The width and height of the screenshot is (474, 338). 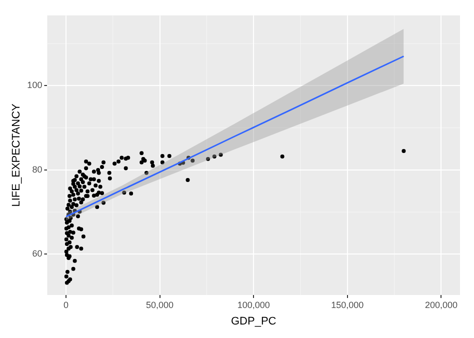 What do you see at coordinates (253, 305) in the screenshot?
I see `x-tick-label: 100,000` at bounding box center [253, 305].